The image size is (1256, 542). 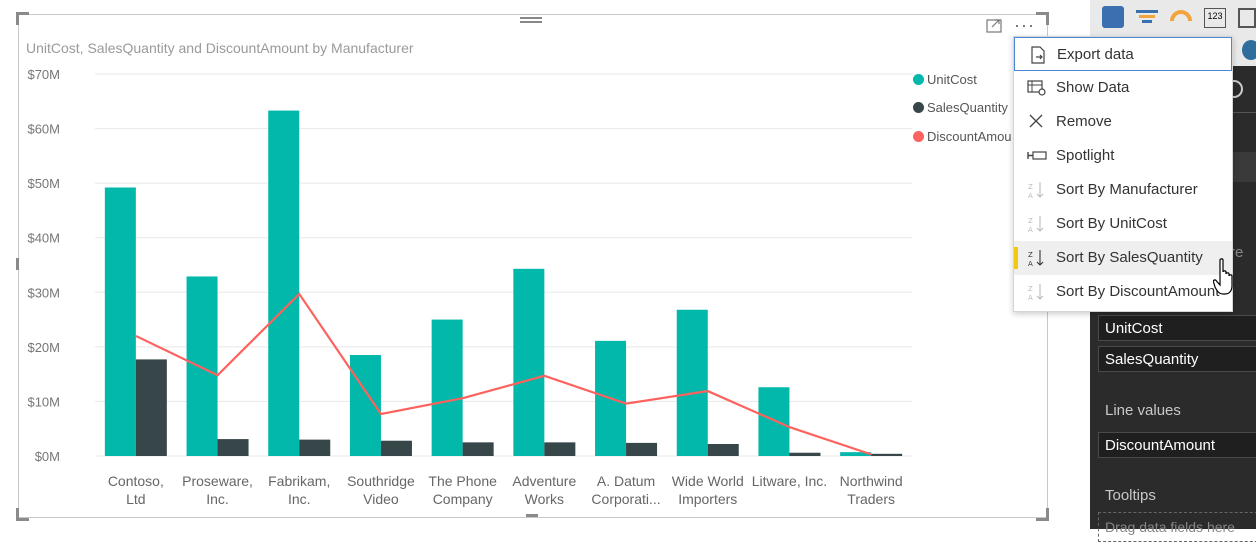 What do you see at coordinates (1123, 122) in the screenshot?
I see `menu-item-remove: Remove` at bounding box center [1123, 122].